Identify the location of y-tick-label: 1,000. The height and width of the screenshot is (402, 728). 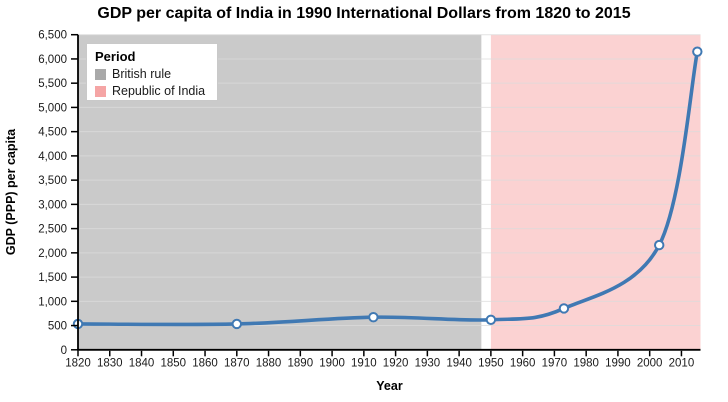
(52, 302).